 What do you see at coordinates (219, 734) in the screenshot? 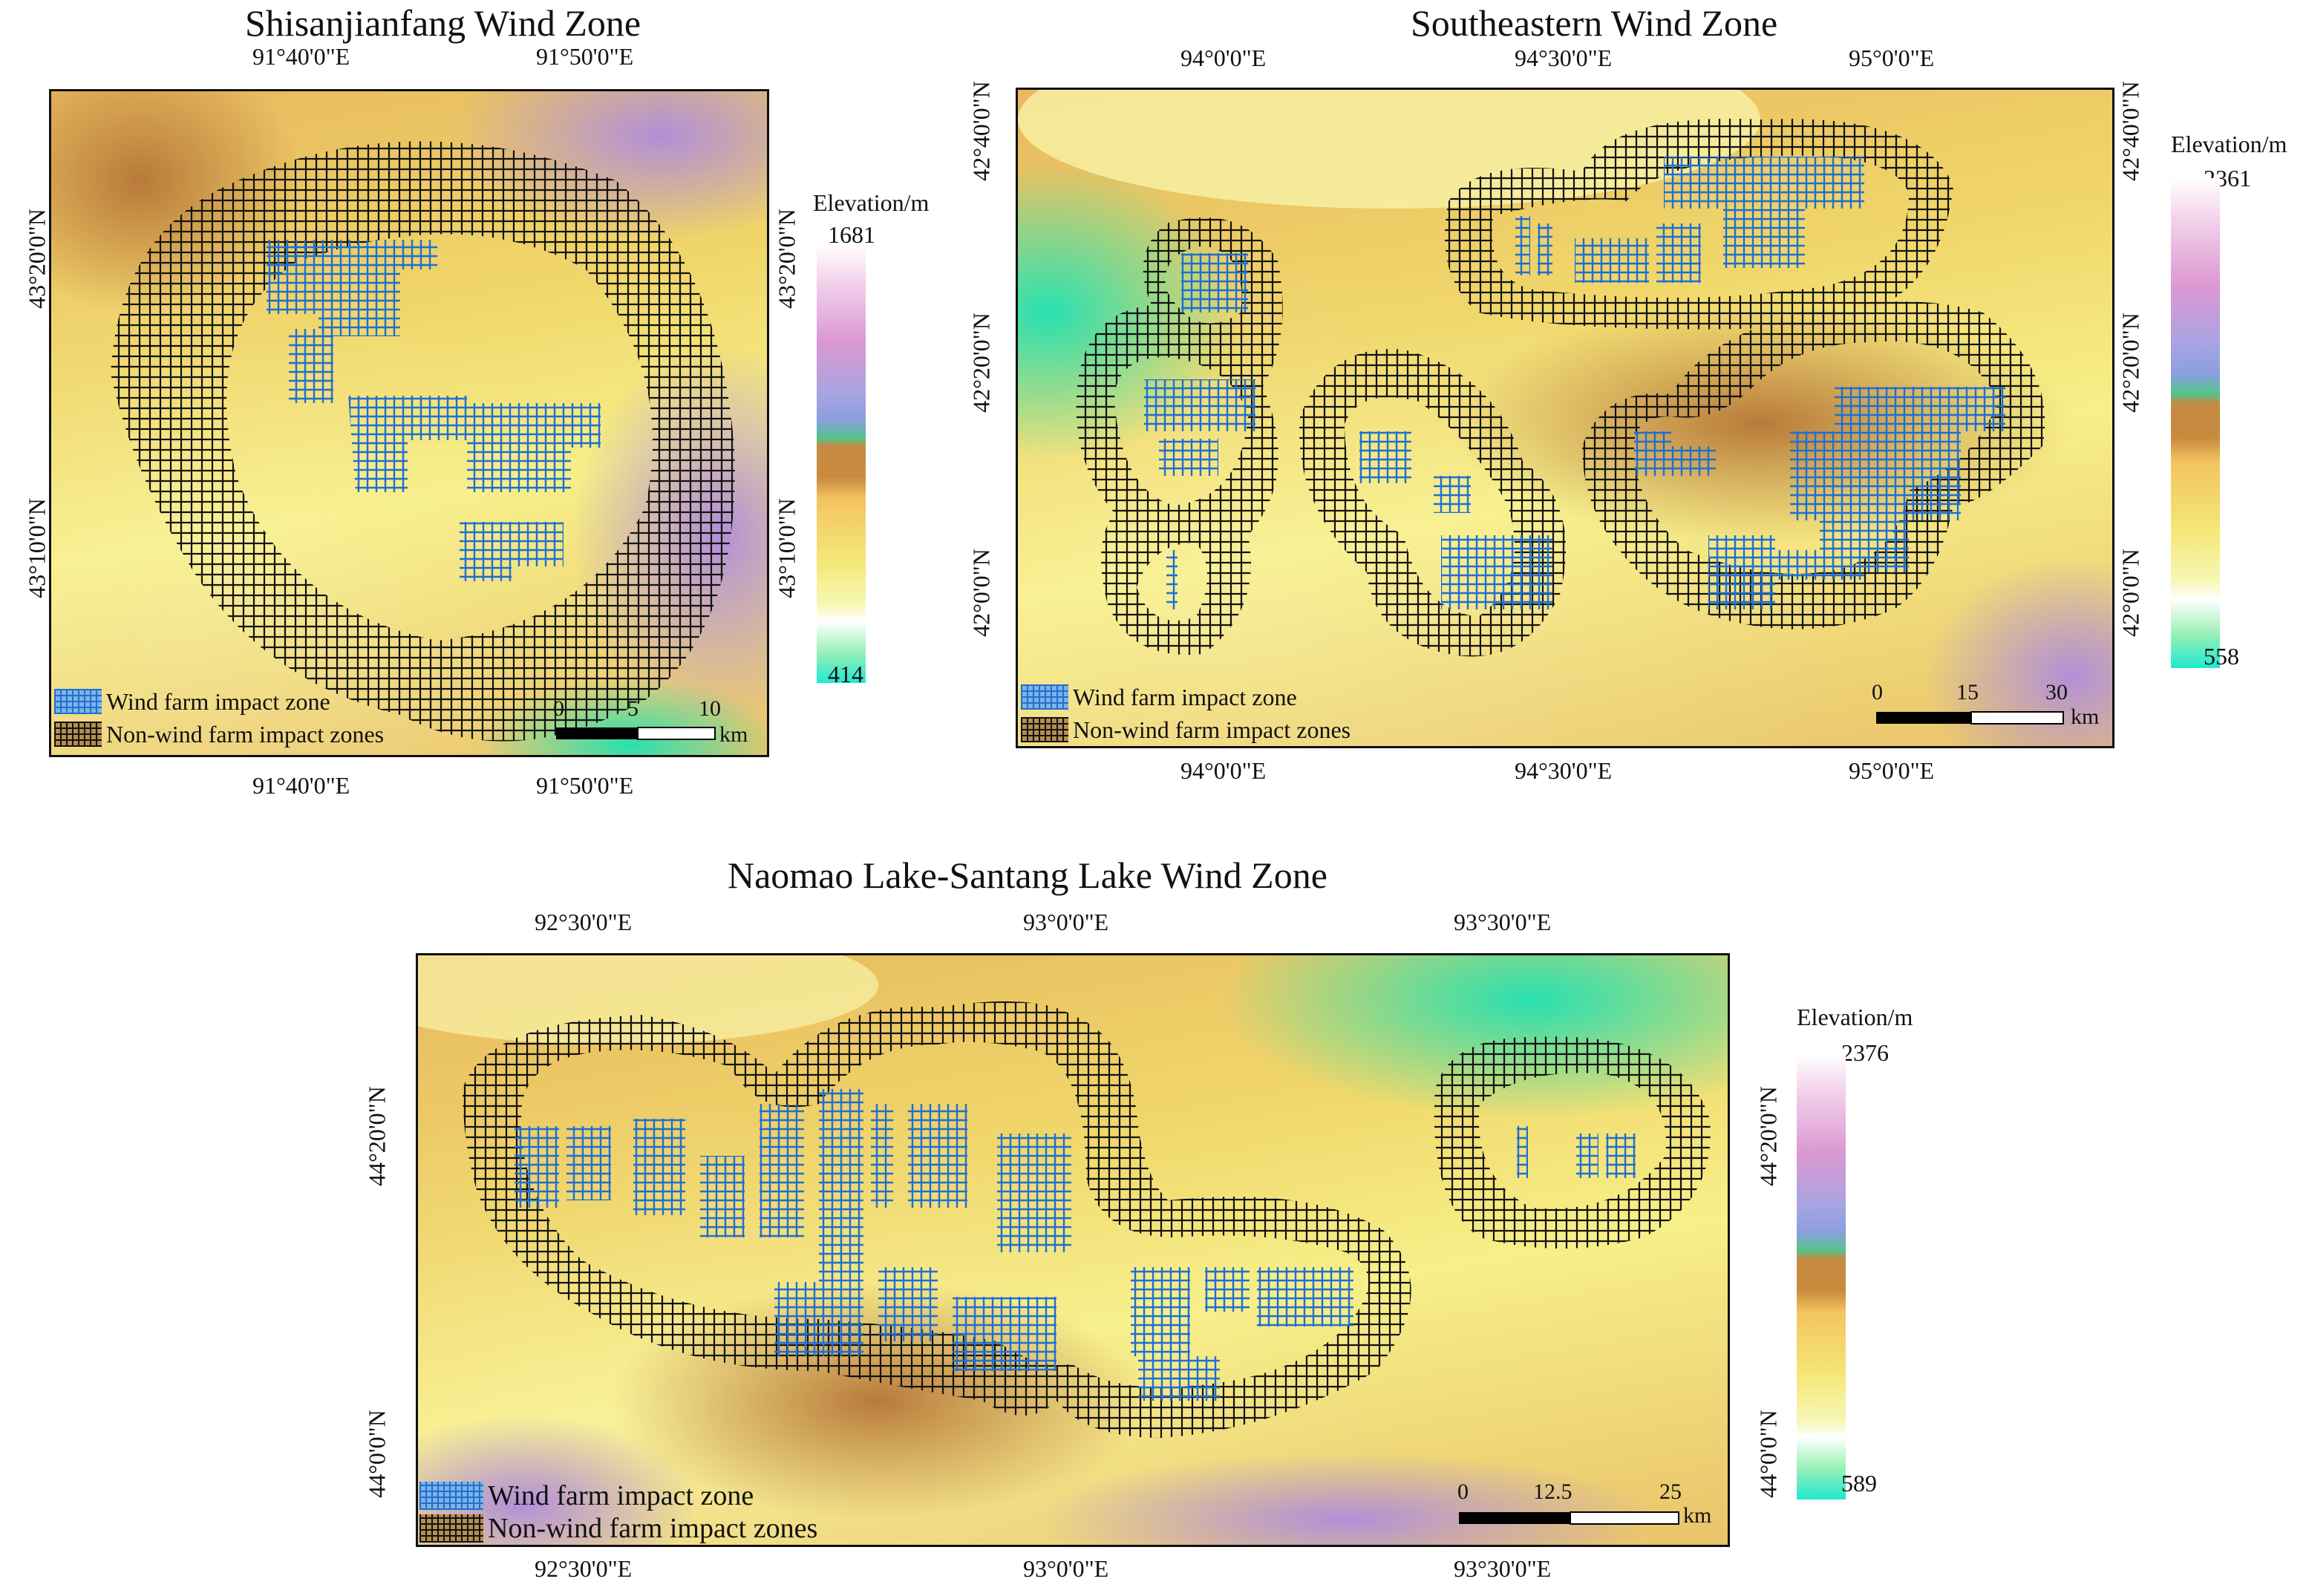
I see `panel-1-legend-non: Non-wind farm impact zones` at bounding box center [219, 734].